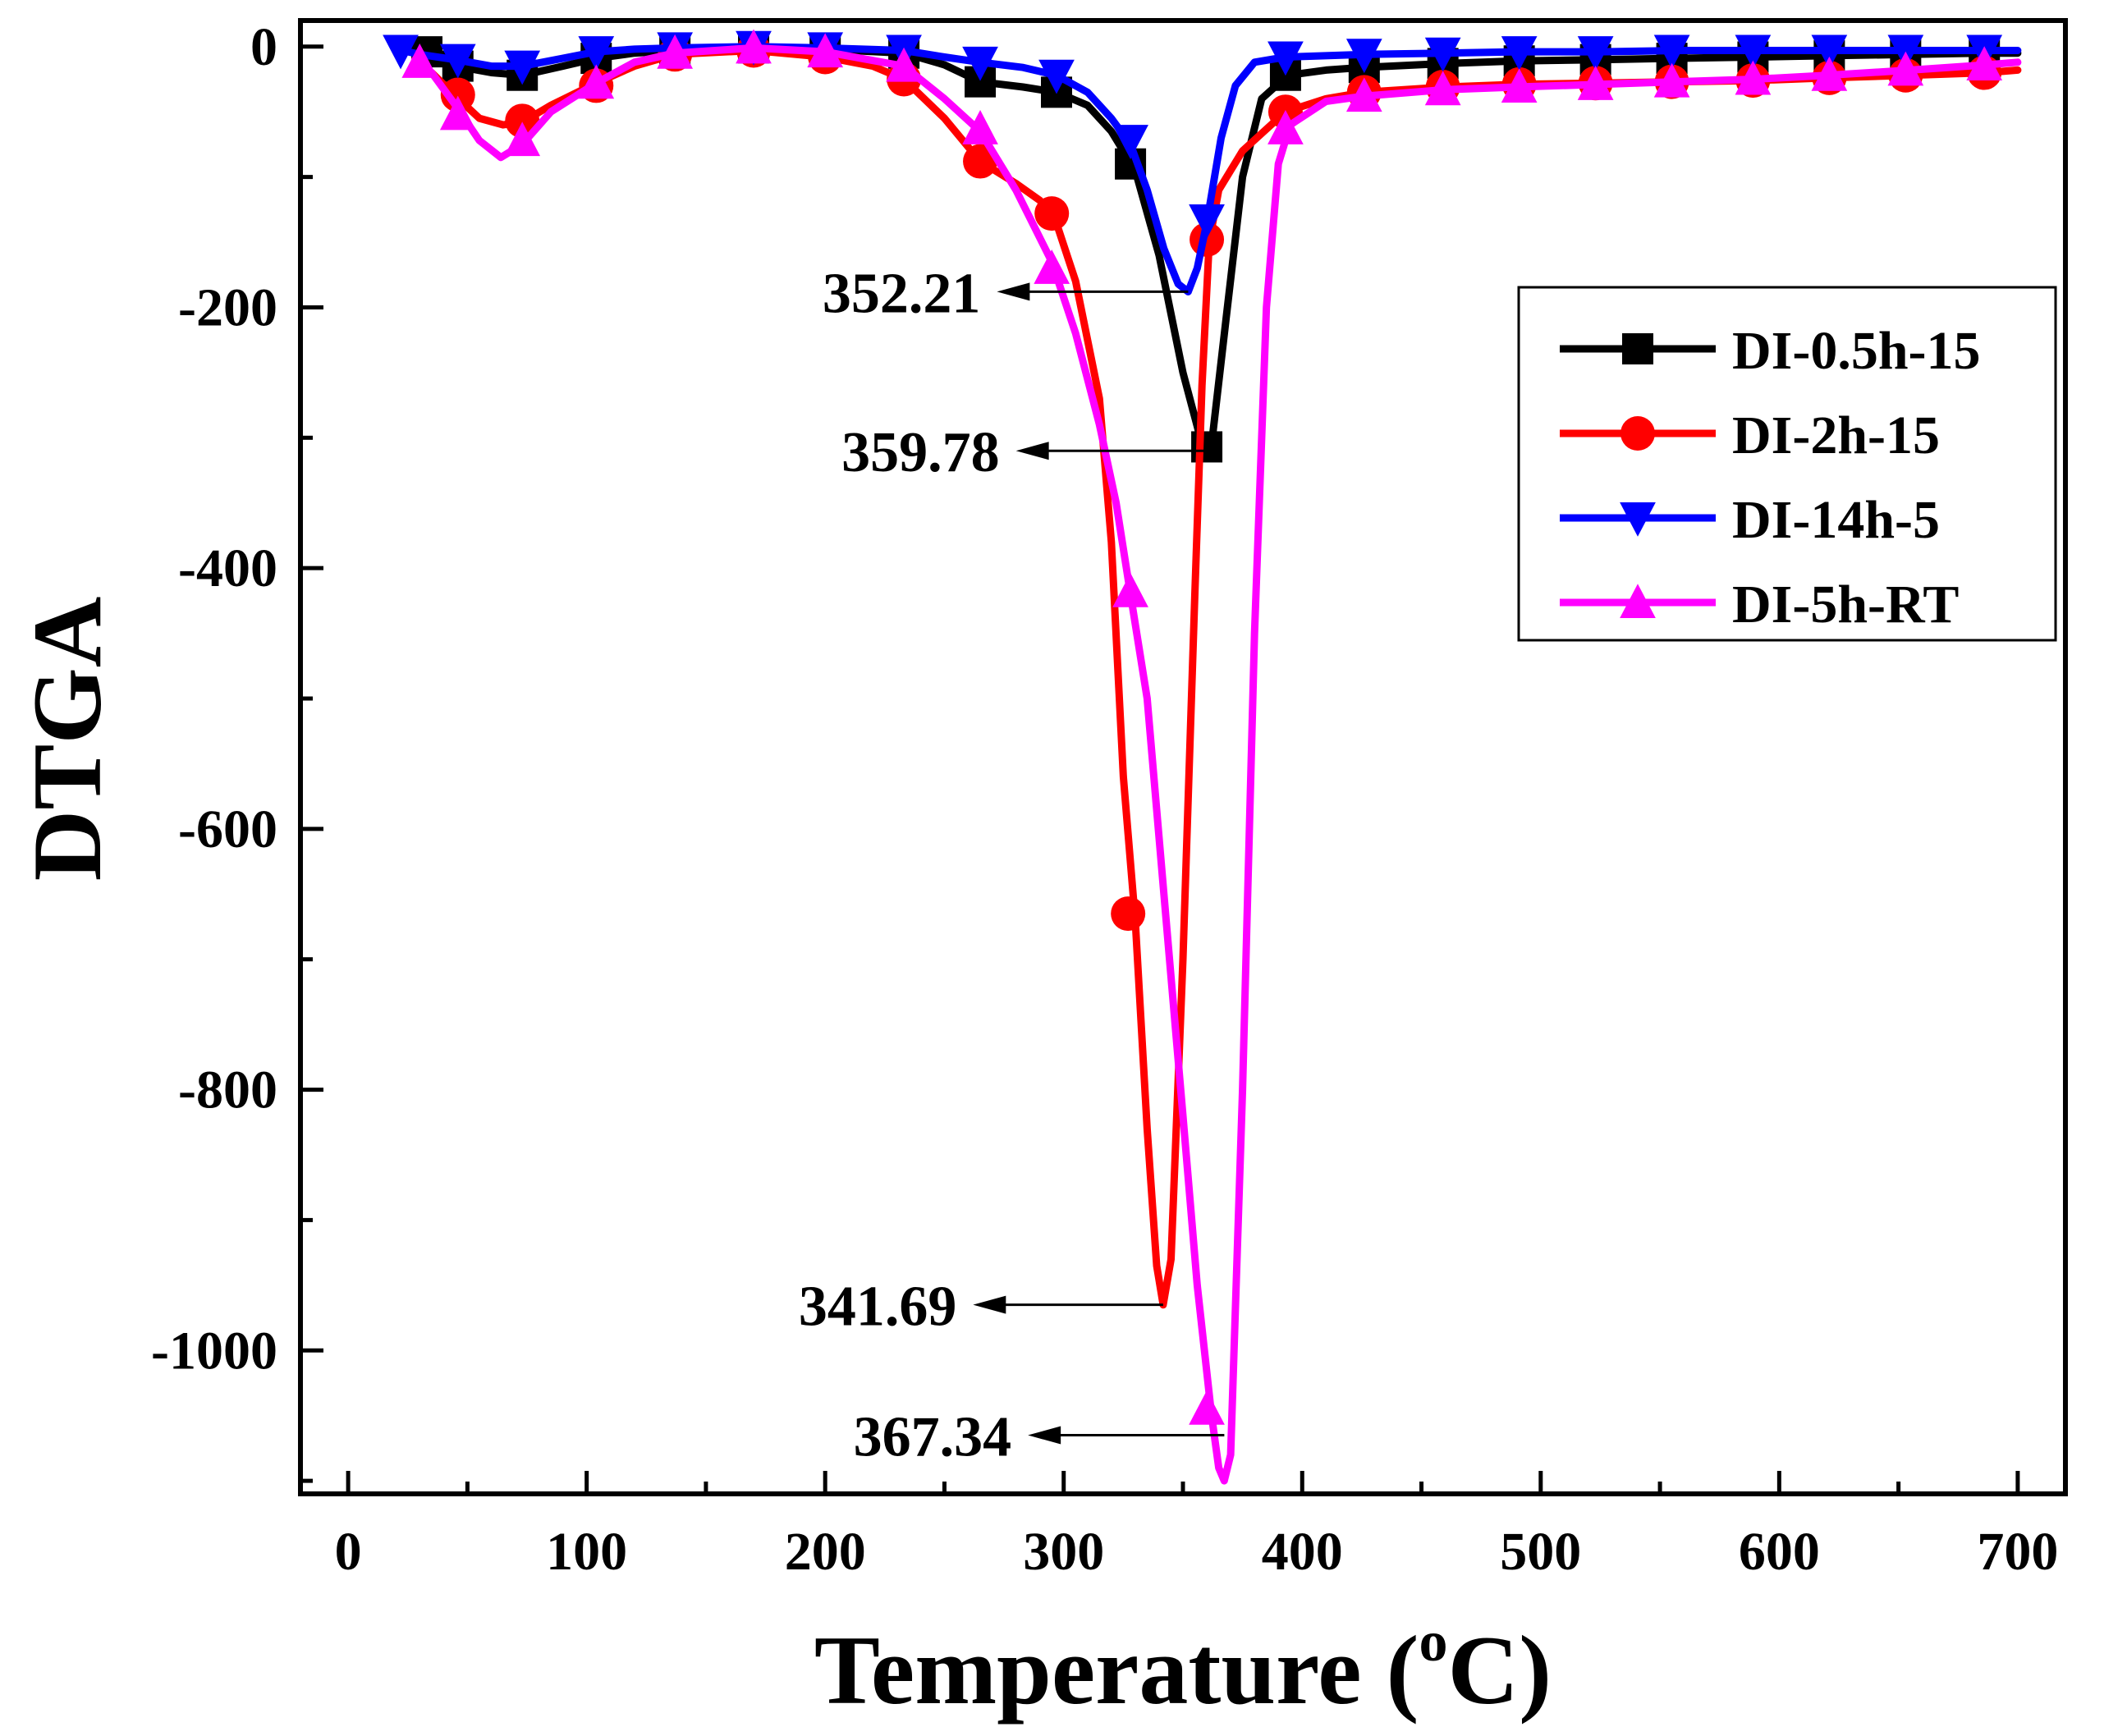 The width and height of the screenshot is (2127, 1736). Describe the element at coordinates (1845, 604) in the screenshot. I see `legend-label: DI-5h-RT` at that location.